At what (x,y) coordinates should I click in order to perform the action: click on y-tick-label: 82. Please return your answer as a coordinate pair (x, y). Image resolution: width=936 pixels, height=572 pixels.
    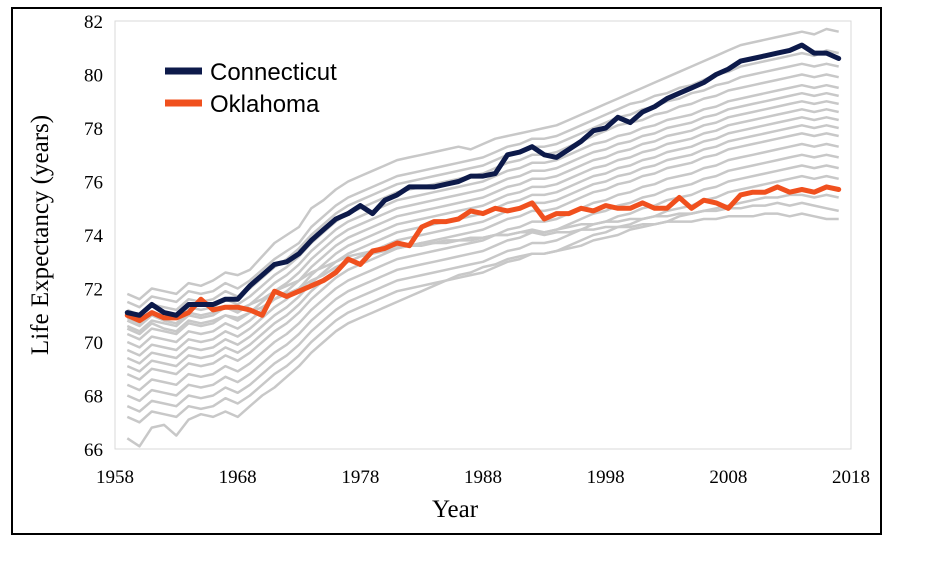
    Looking at the image, I should click on (93, 22).